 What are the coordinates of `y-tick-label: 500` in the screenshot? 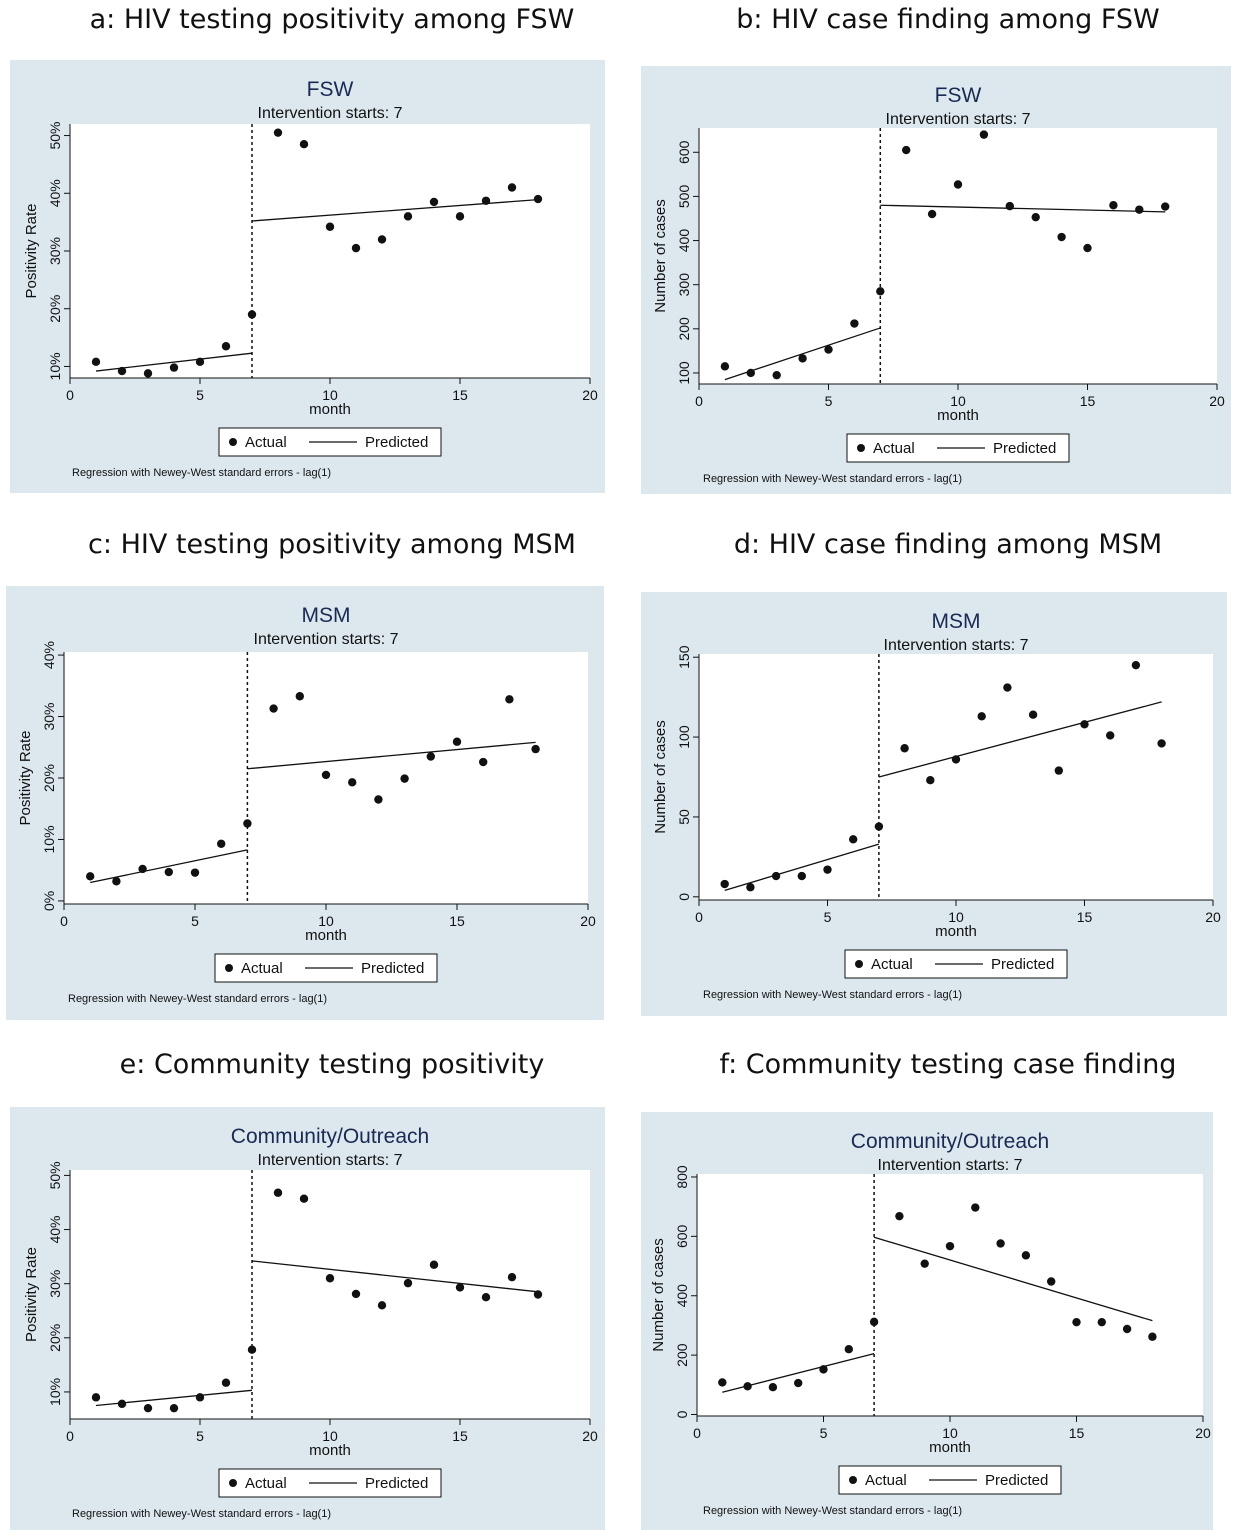 It's located at (684, 197).